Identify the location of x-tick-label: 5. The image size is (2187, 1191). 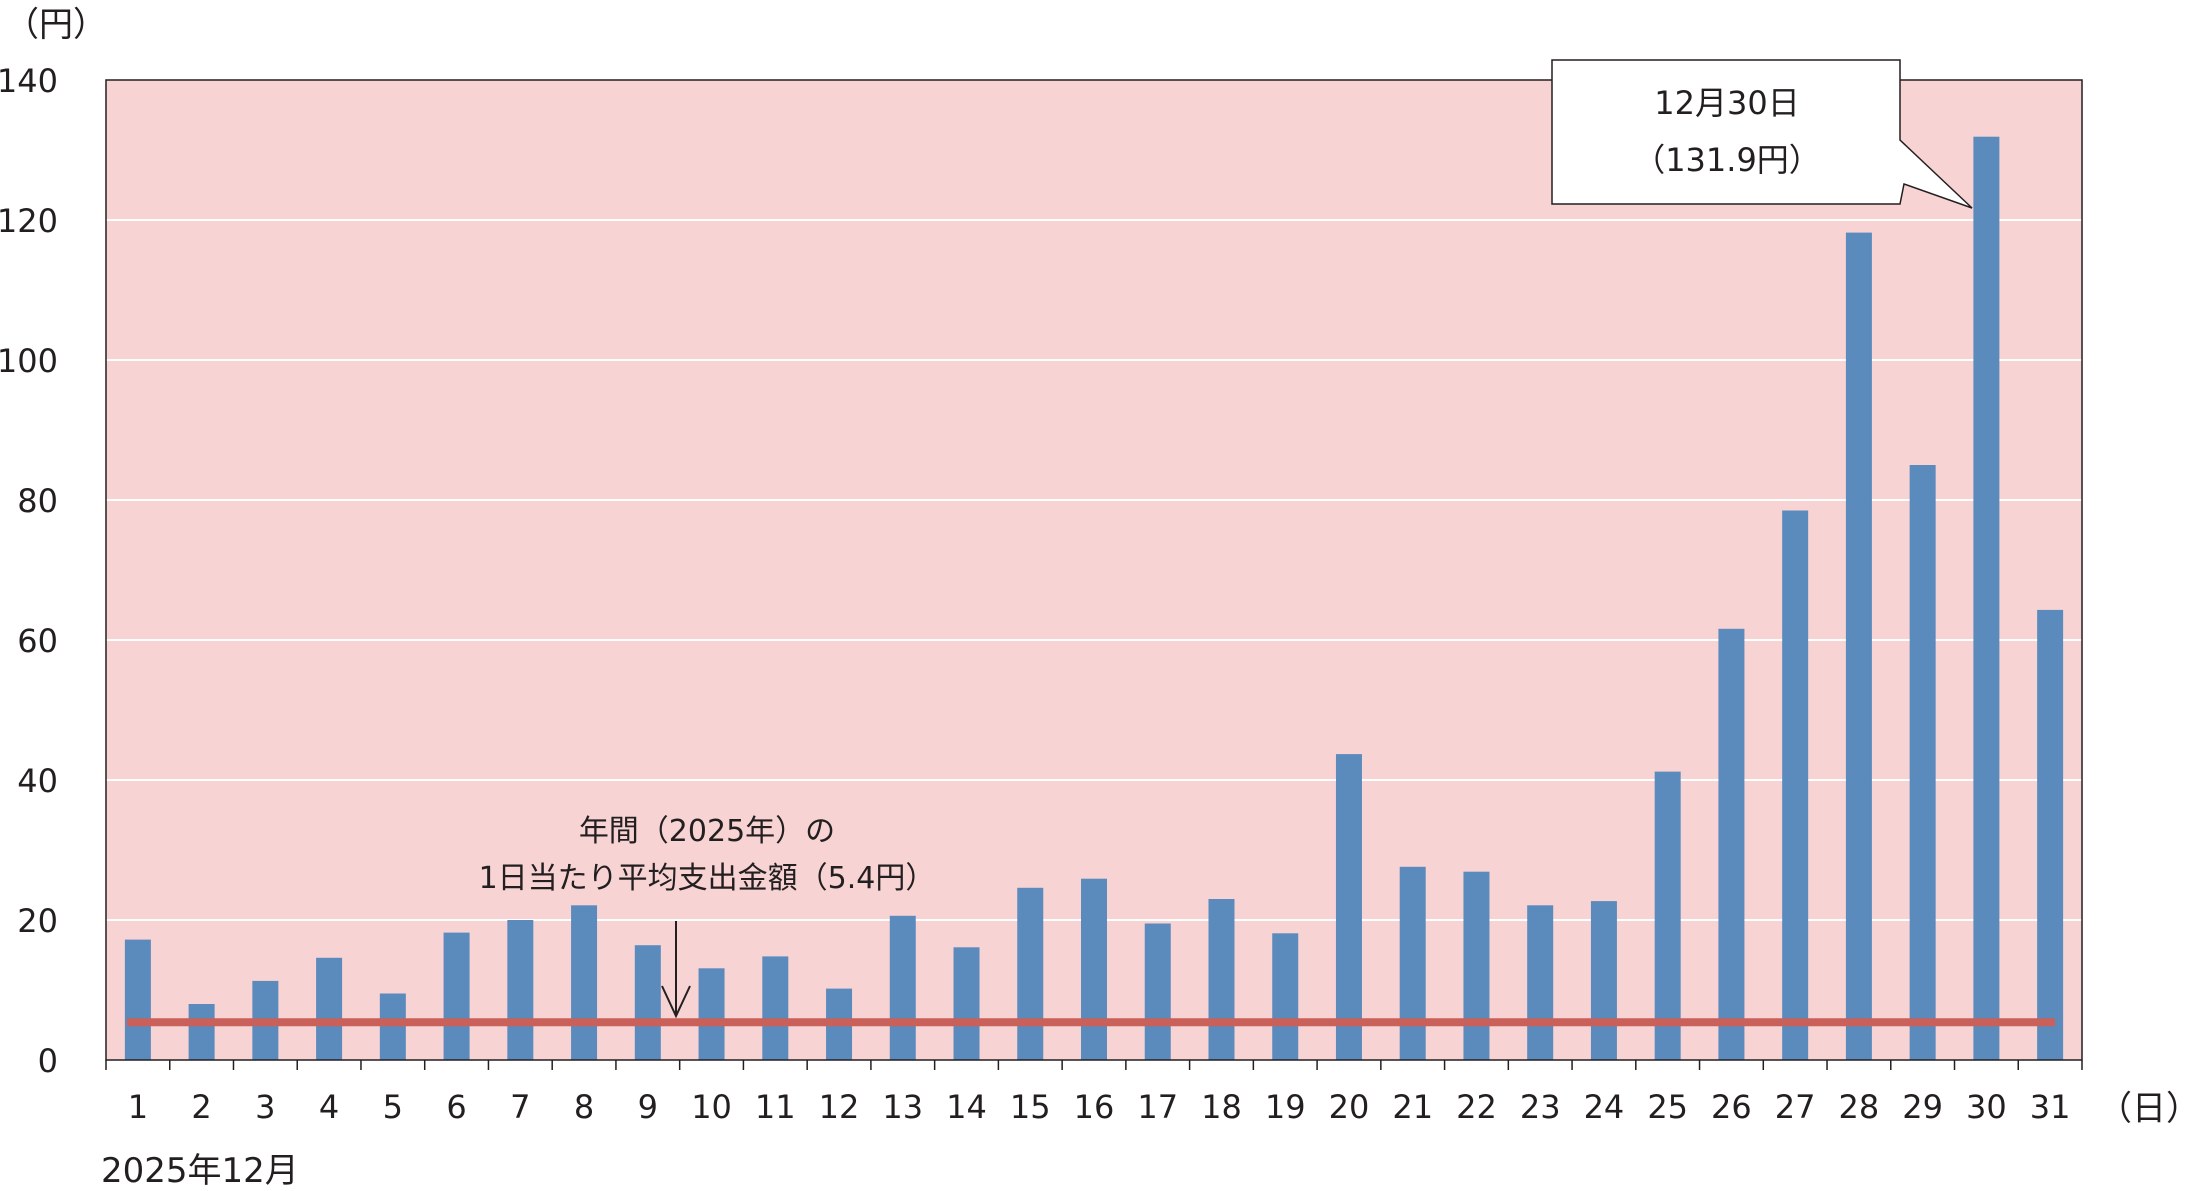
(393, 1107).